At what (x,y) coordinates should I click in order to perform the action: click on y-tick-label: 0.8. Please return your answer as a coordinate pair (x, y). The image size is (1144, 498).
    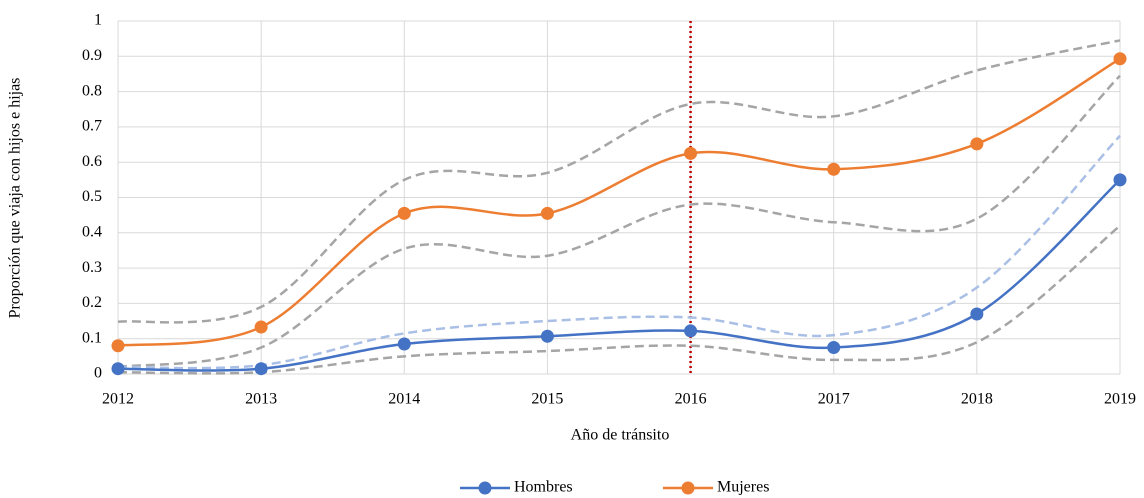
    Looking at the image, I should click on (92, 90).